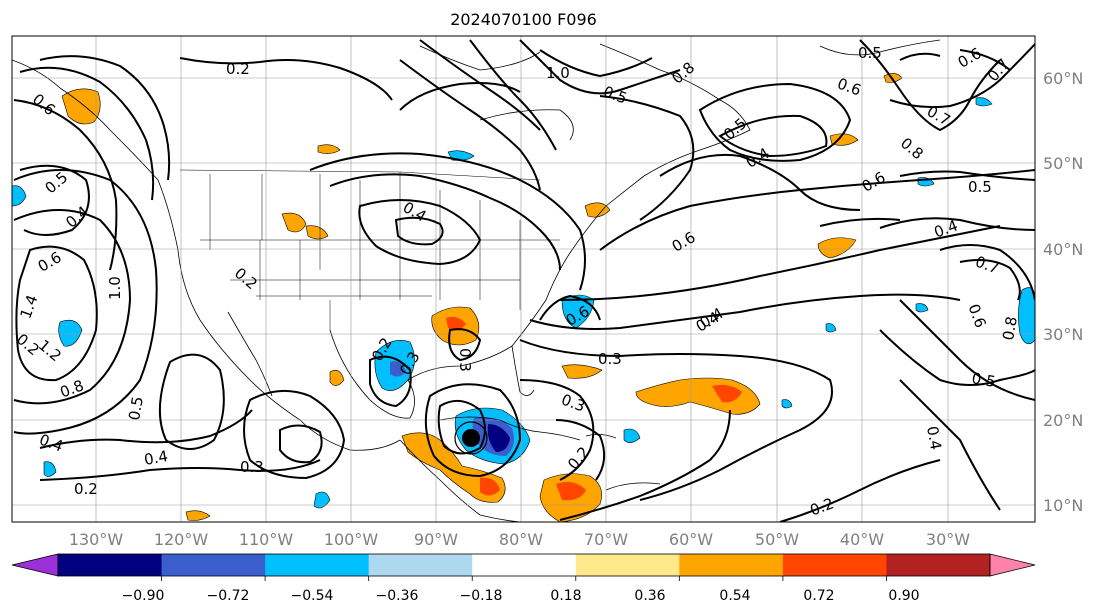 The width and height of the screenshot is (1105, 615). What do you see at coordinates (96, 539) in the screenshot?
I see `lon-label: 130°W` at bounding box center [96, 539].